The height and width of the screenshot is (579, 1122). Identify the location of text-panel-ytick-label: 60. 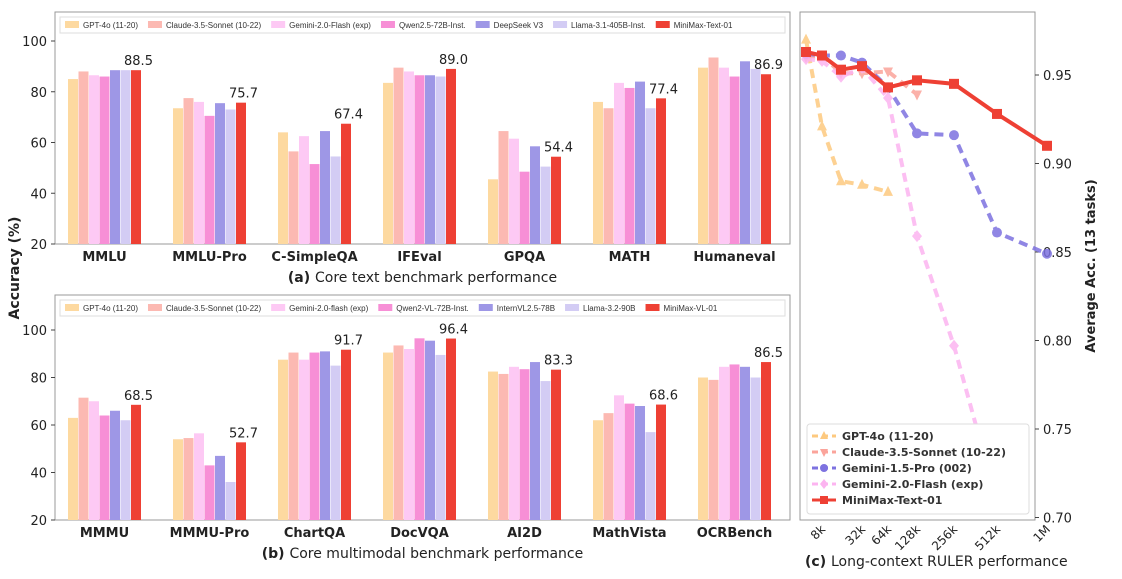
(38, 144).